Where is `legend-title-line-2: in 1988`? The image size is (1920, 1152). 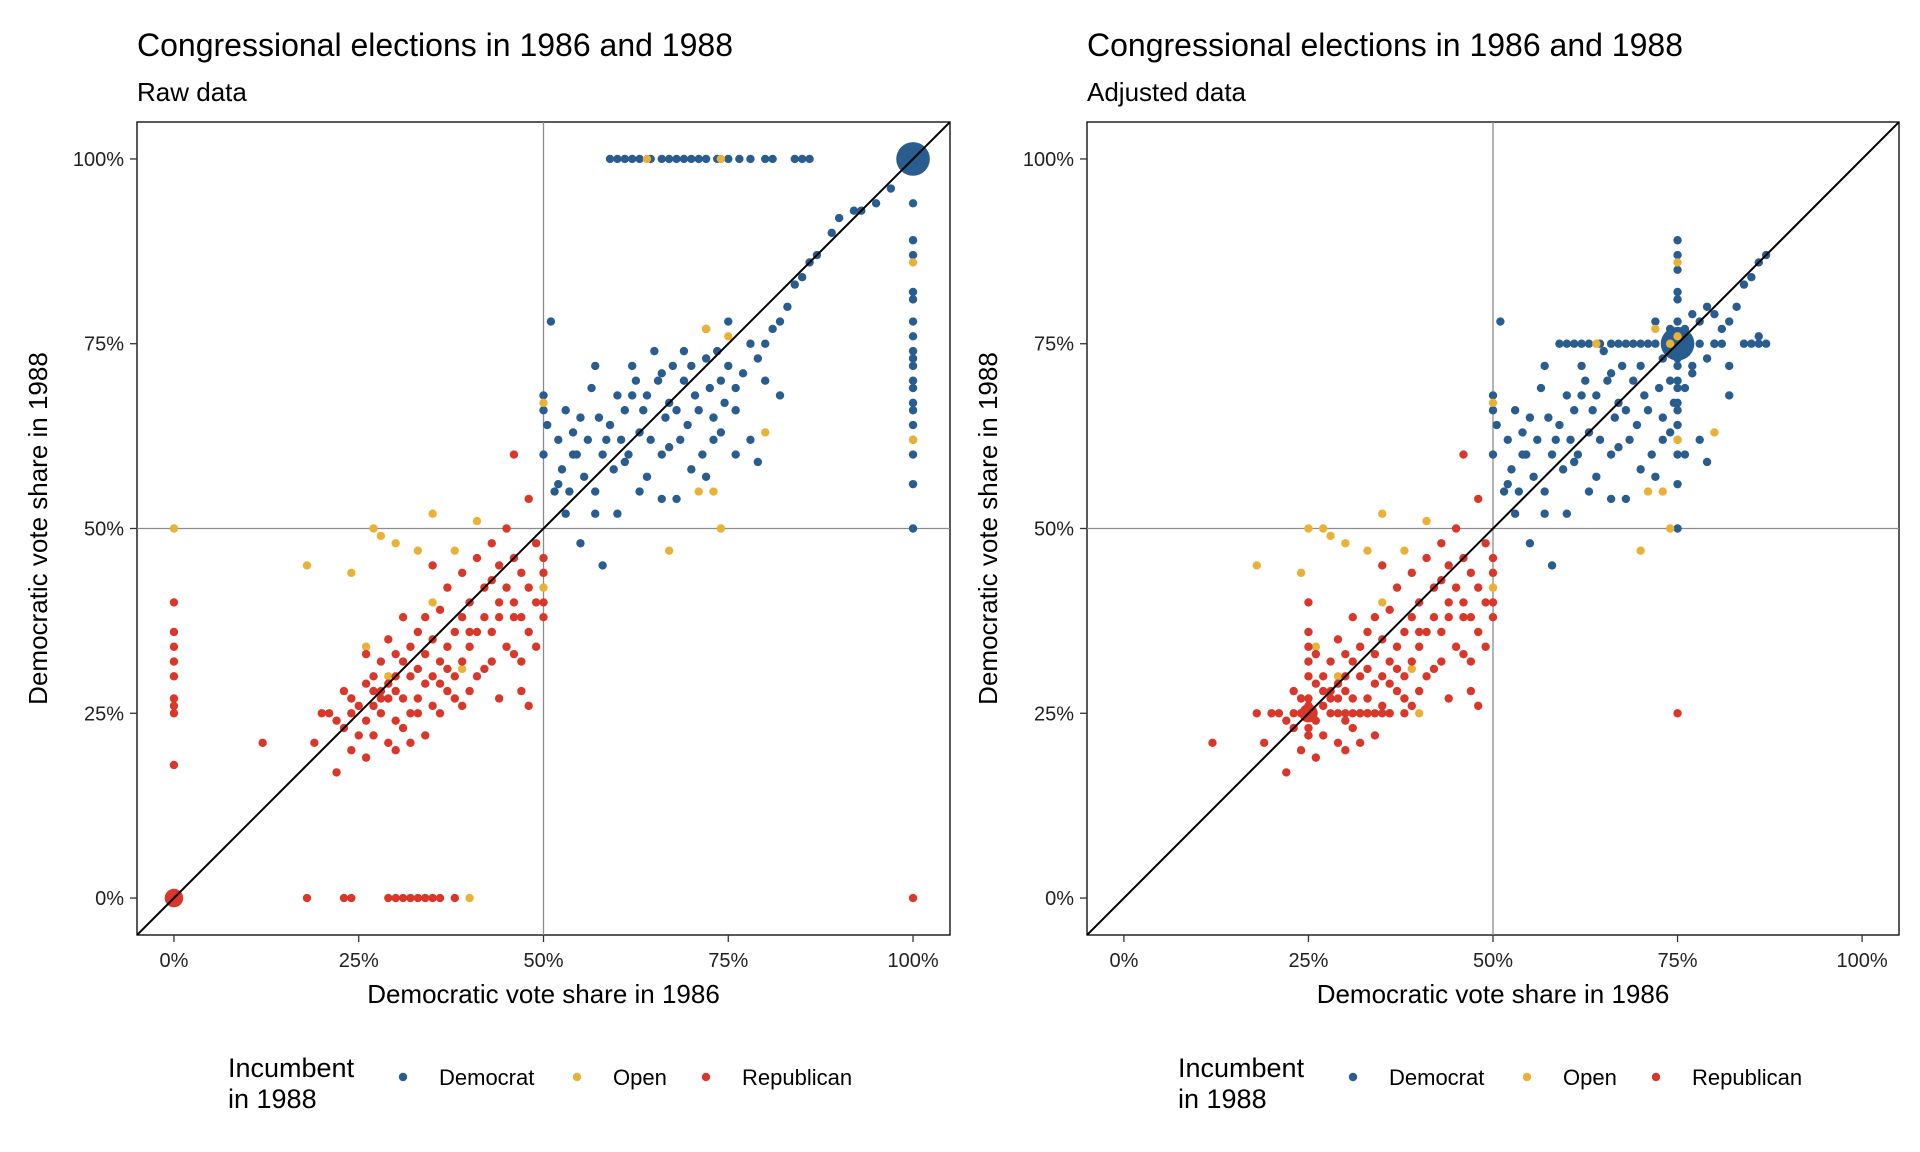
legend-title-line-2: in 1988 is located at coordinates (1222, 1099).